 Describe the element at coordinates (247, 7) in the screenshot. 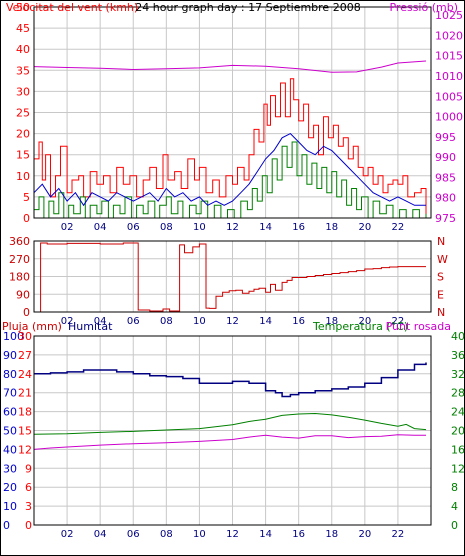

I see `panel-0-title: 24 hour graph day : 17 Septiembre 2008` at that location.